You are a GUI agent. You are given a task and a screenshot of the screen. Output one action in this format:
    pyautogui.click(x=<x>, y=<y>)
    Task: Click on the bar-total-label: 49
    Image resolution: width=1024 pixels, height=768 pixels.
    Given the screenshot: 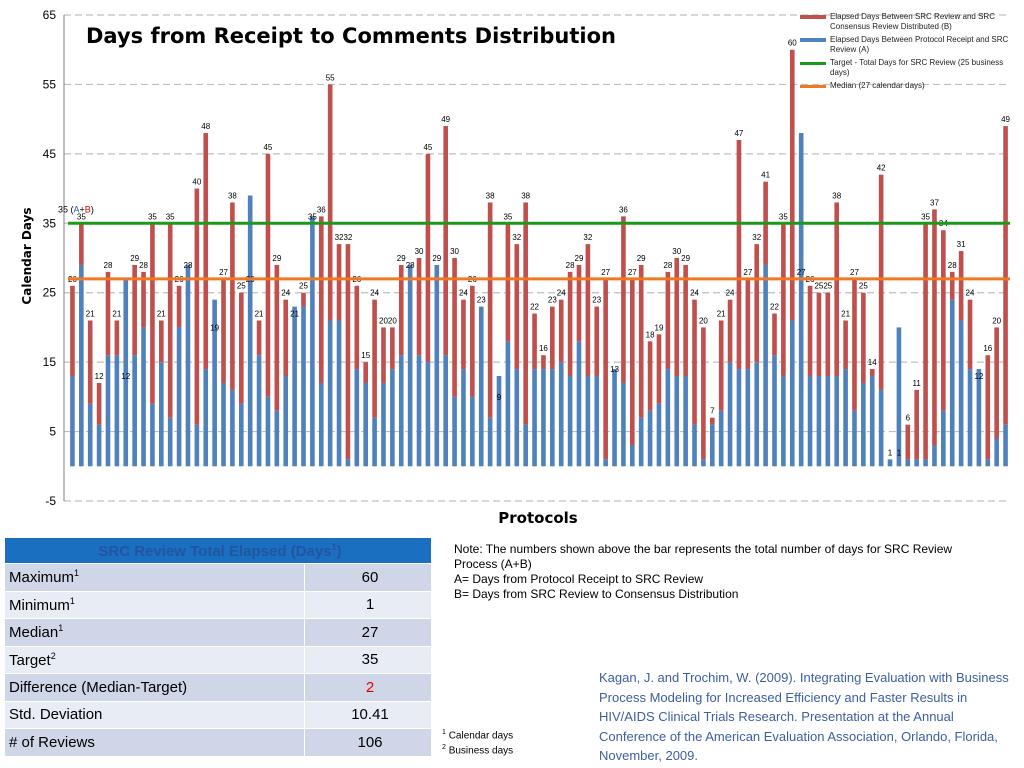 What is the action you would take?
    pyautogui.click(x=445, y=119)
    